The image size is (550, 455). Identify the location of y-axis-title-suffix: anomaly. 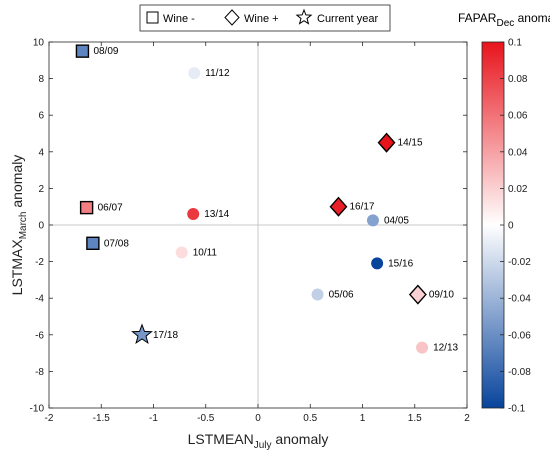
(17, 183).